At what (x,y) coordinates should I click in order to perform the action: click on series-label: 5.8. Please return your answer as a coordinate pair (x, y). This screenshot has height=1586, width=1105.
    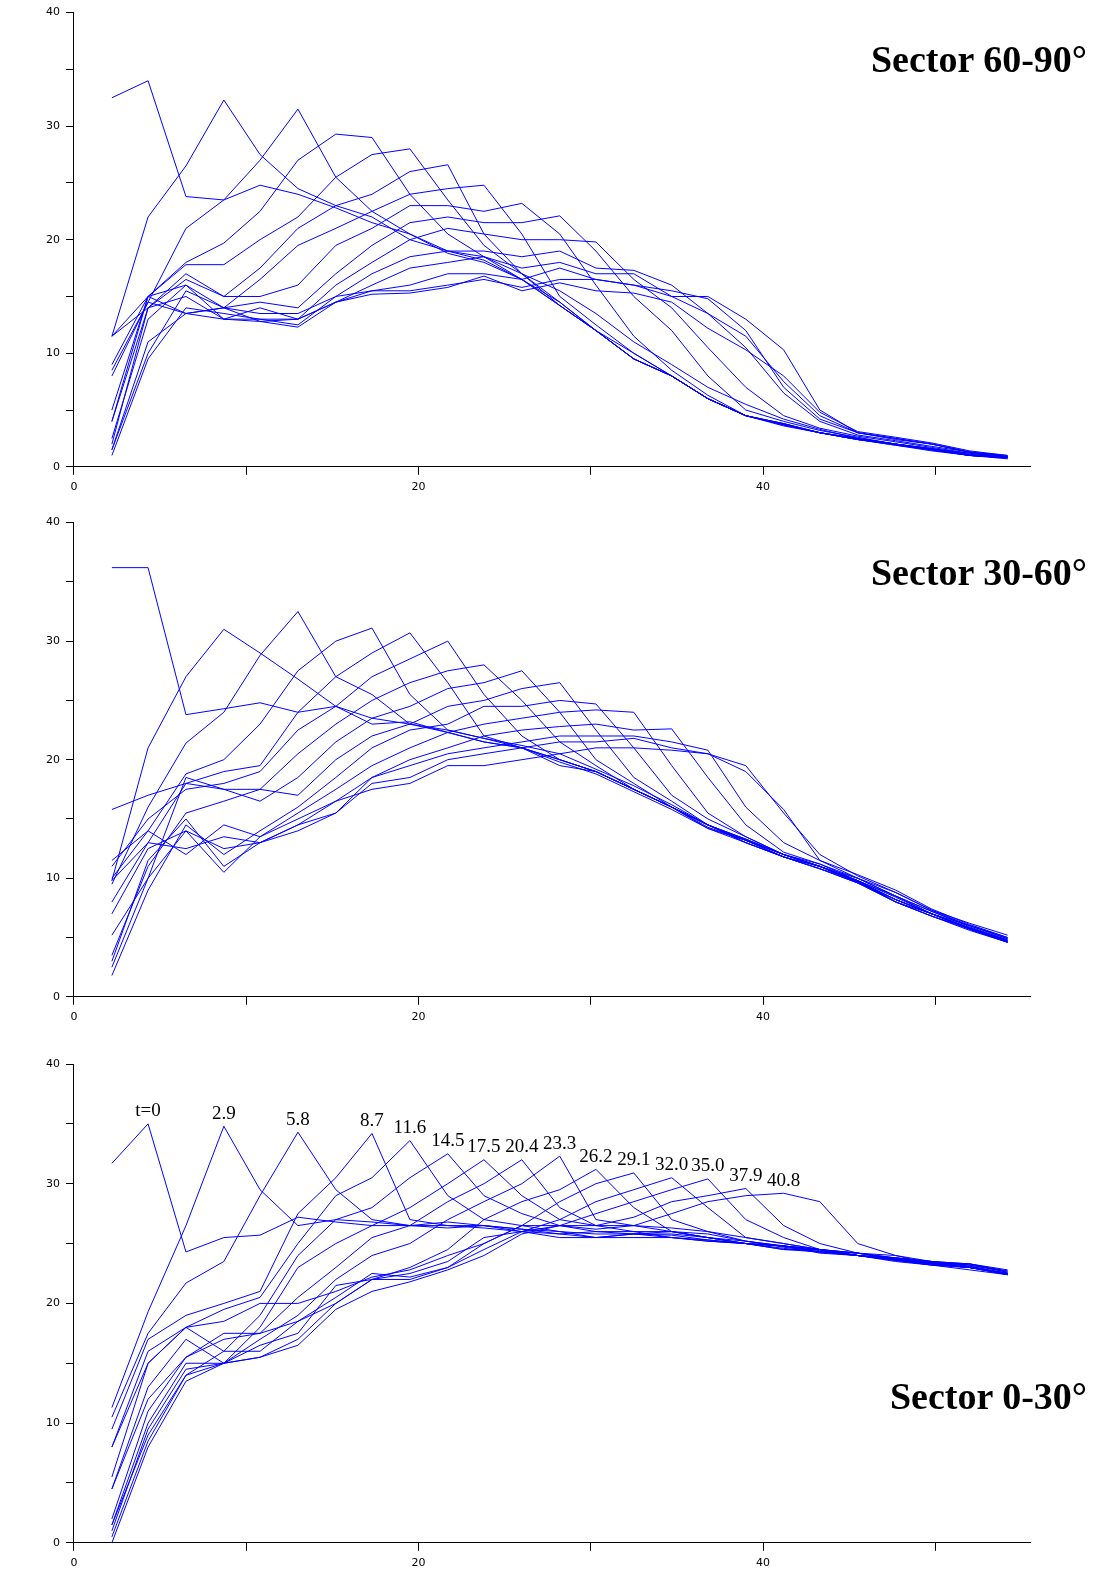
    Looking at the image, I should click on (298, 1118).